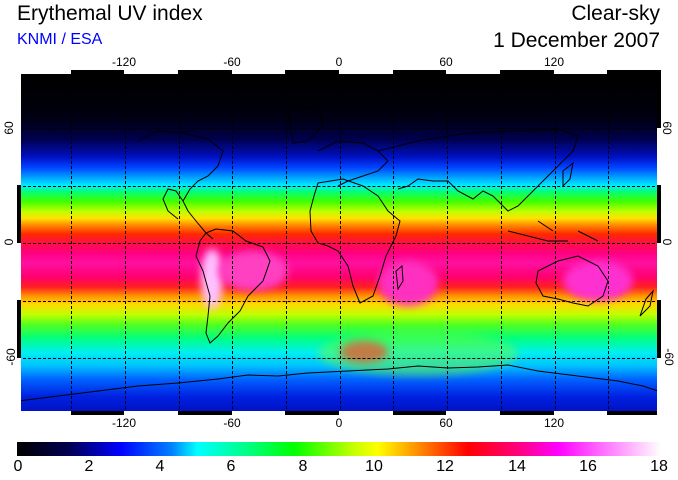  Describe the element at coordinates (253, 271) in the screenshot. I see `south-america-high` at that location.